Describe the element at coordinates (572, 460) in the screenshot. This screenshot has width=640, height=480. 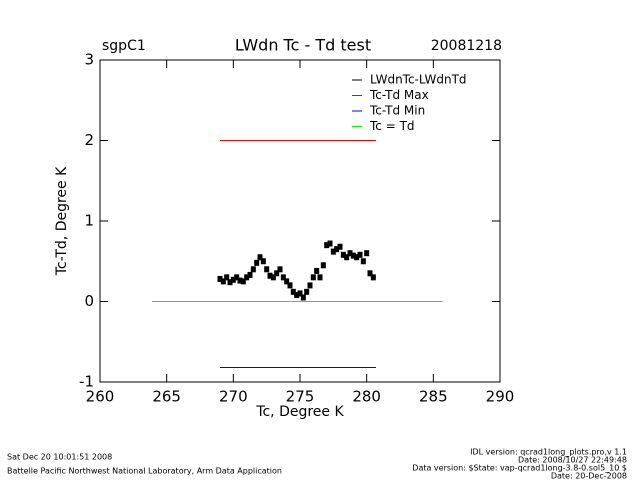
I see `footer-right: Date: 2008/10/27 22:49:48` at that location.